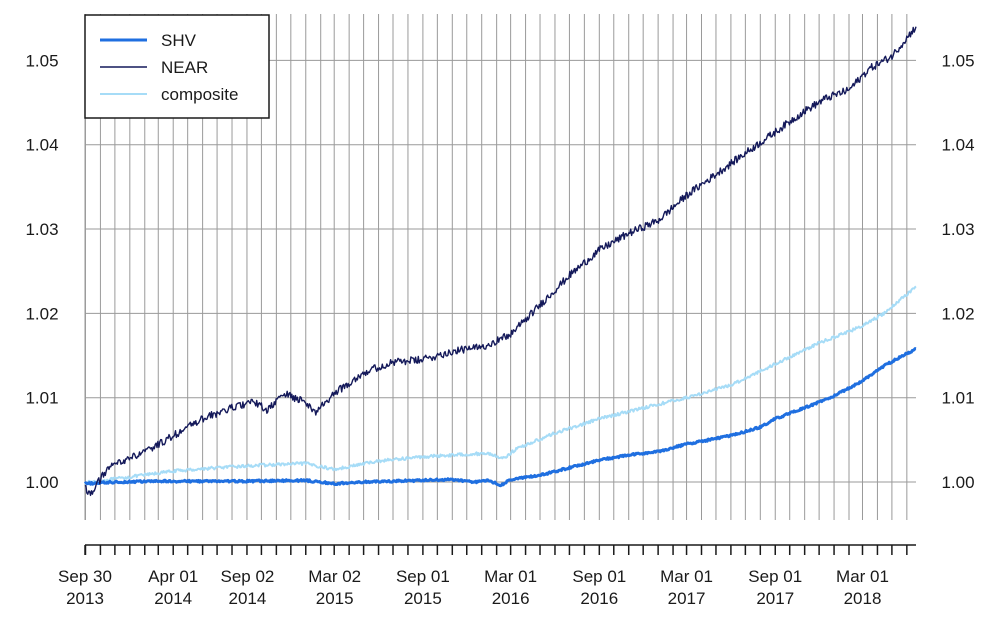  What do you see at coordinates (863, 598) in the screenshot?
I see `x-tick-label-year: 2018` at bounding box center [863, 598].